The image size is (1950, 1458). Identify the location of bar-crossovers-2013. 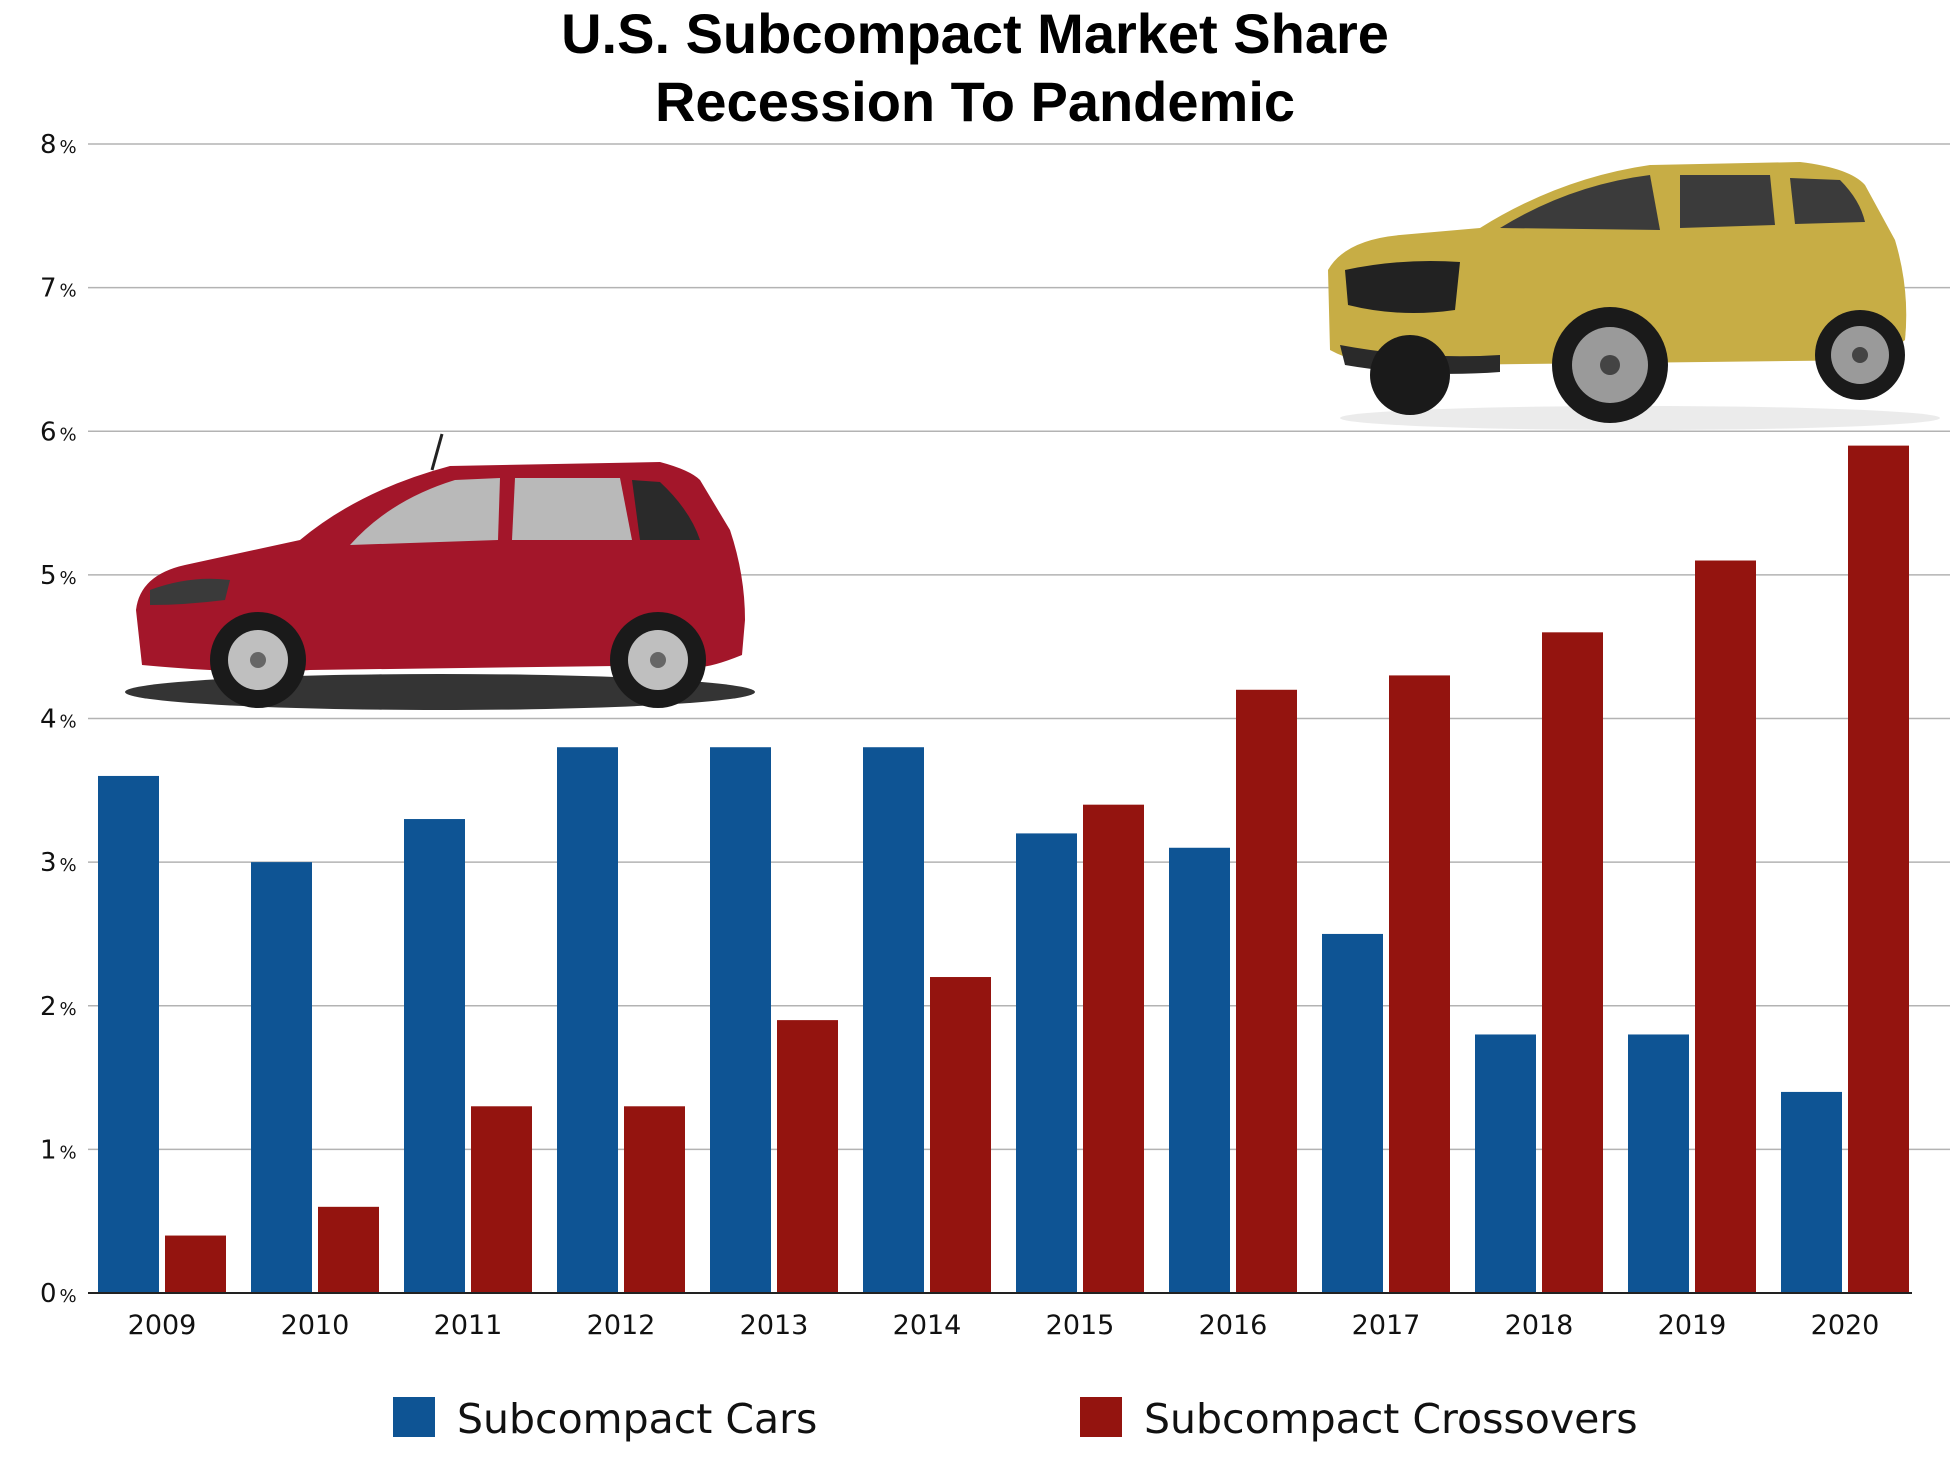
(807, 1156).